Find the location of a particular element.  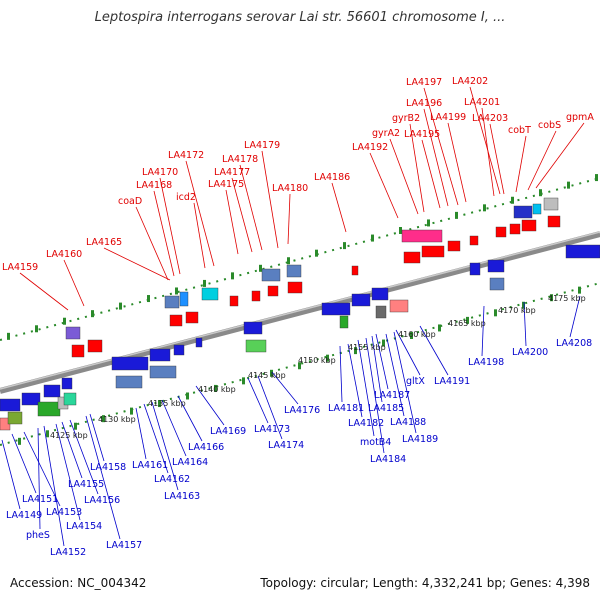

forward-gene-label: LA4170 is located at coordinates (160, 172).